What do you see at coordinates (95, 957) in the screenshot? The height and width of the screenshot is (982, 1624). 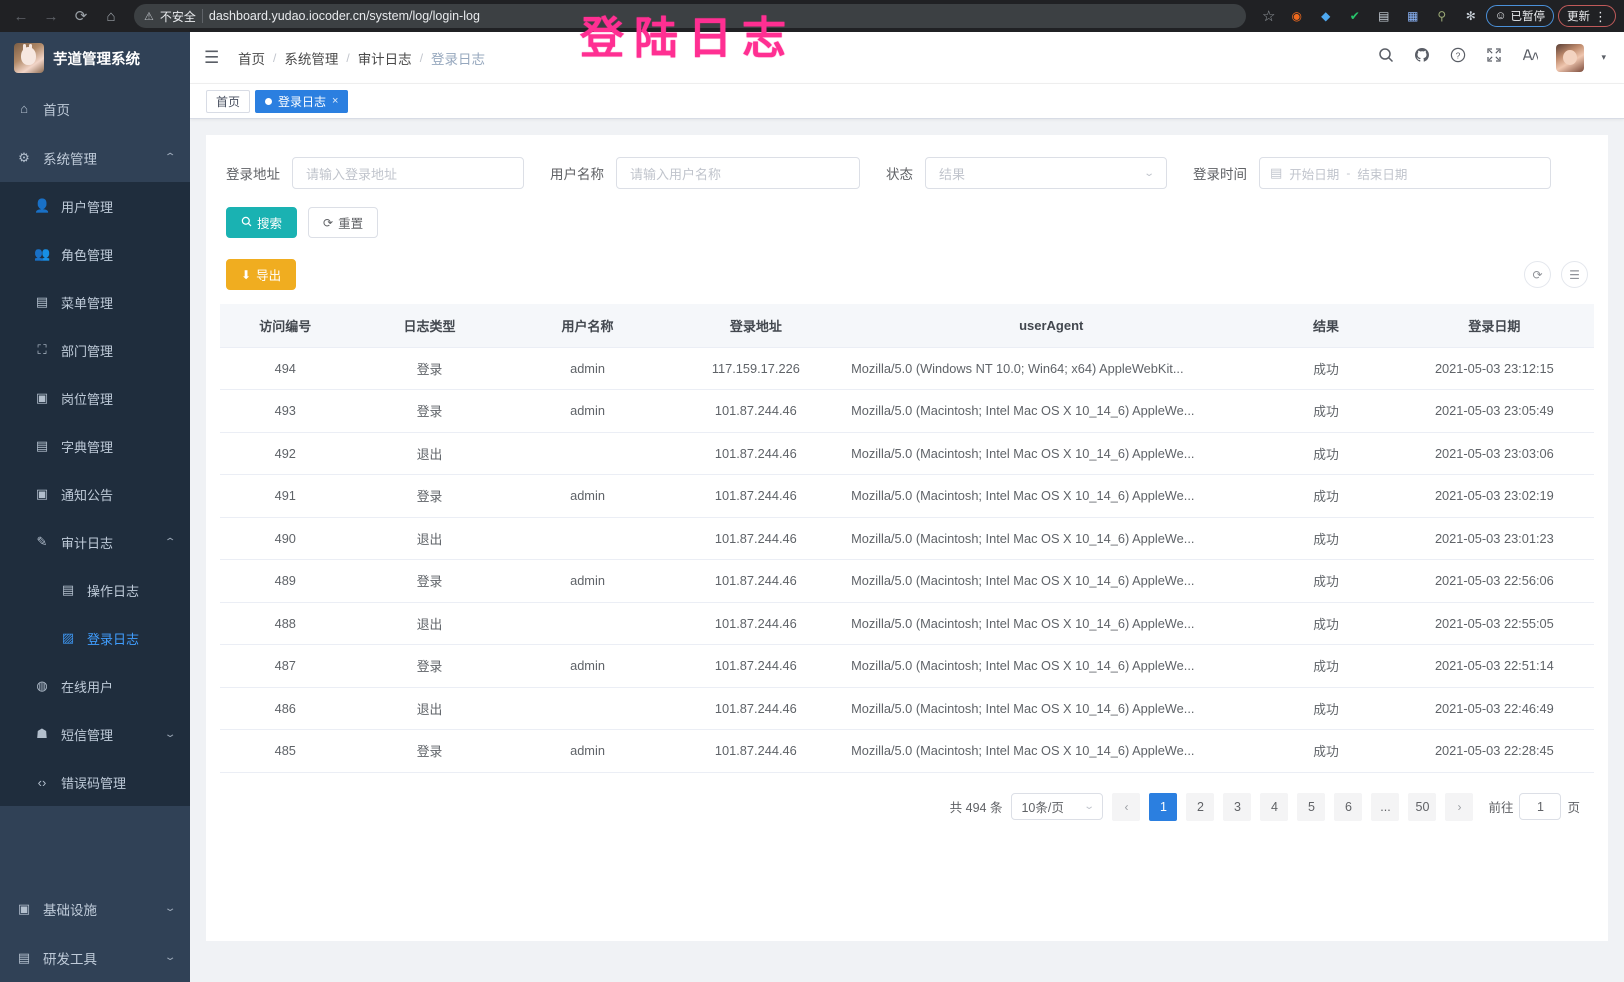 I see `sidebar-bottom-item-1: ▤ 研发工具 ⌄` at bounding box center [95, 957].